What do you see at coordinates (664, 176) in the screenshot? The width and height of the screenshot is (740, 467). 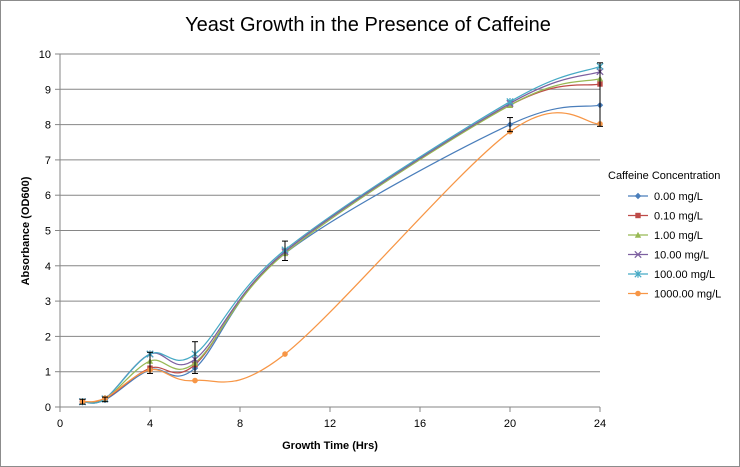 I see `legend-title: Caffeine Concentration` at bounding box center [664, 176].